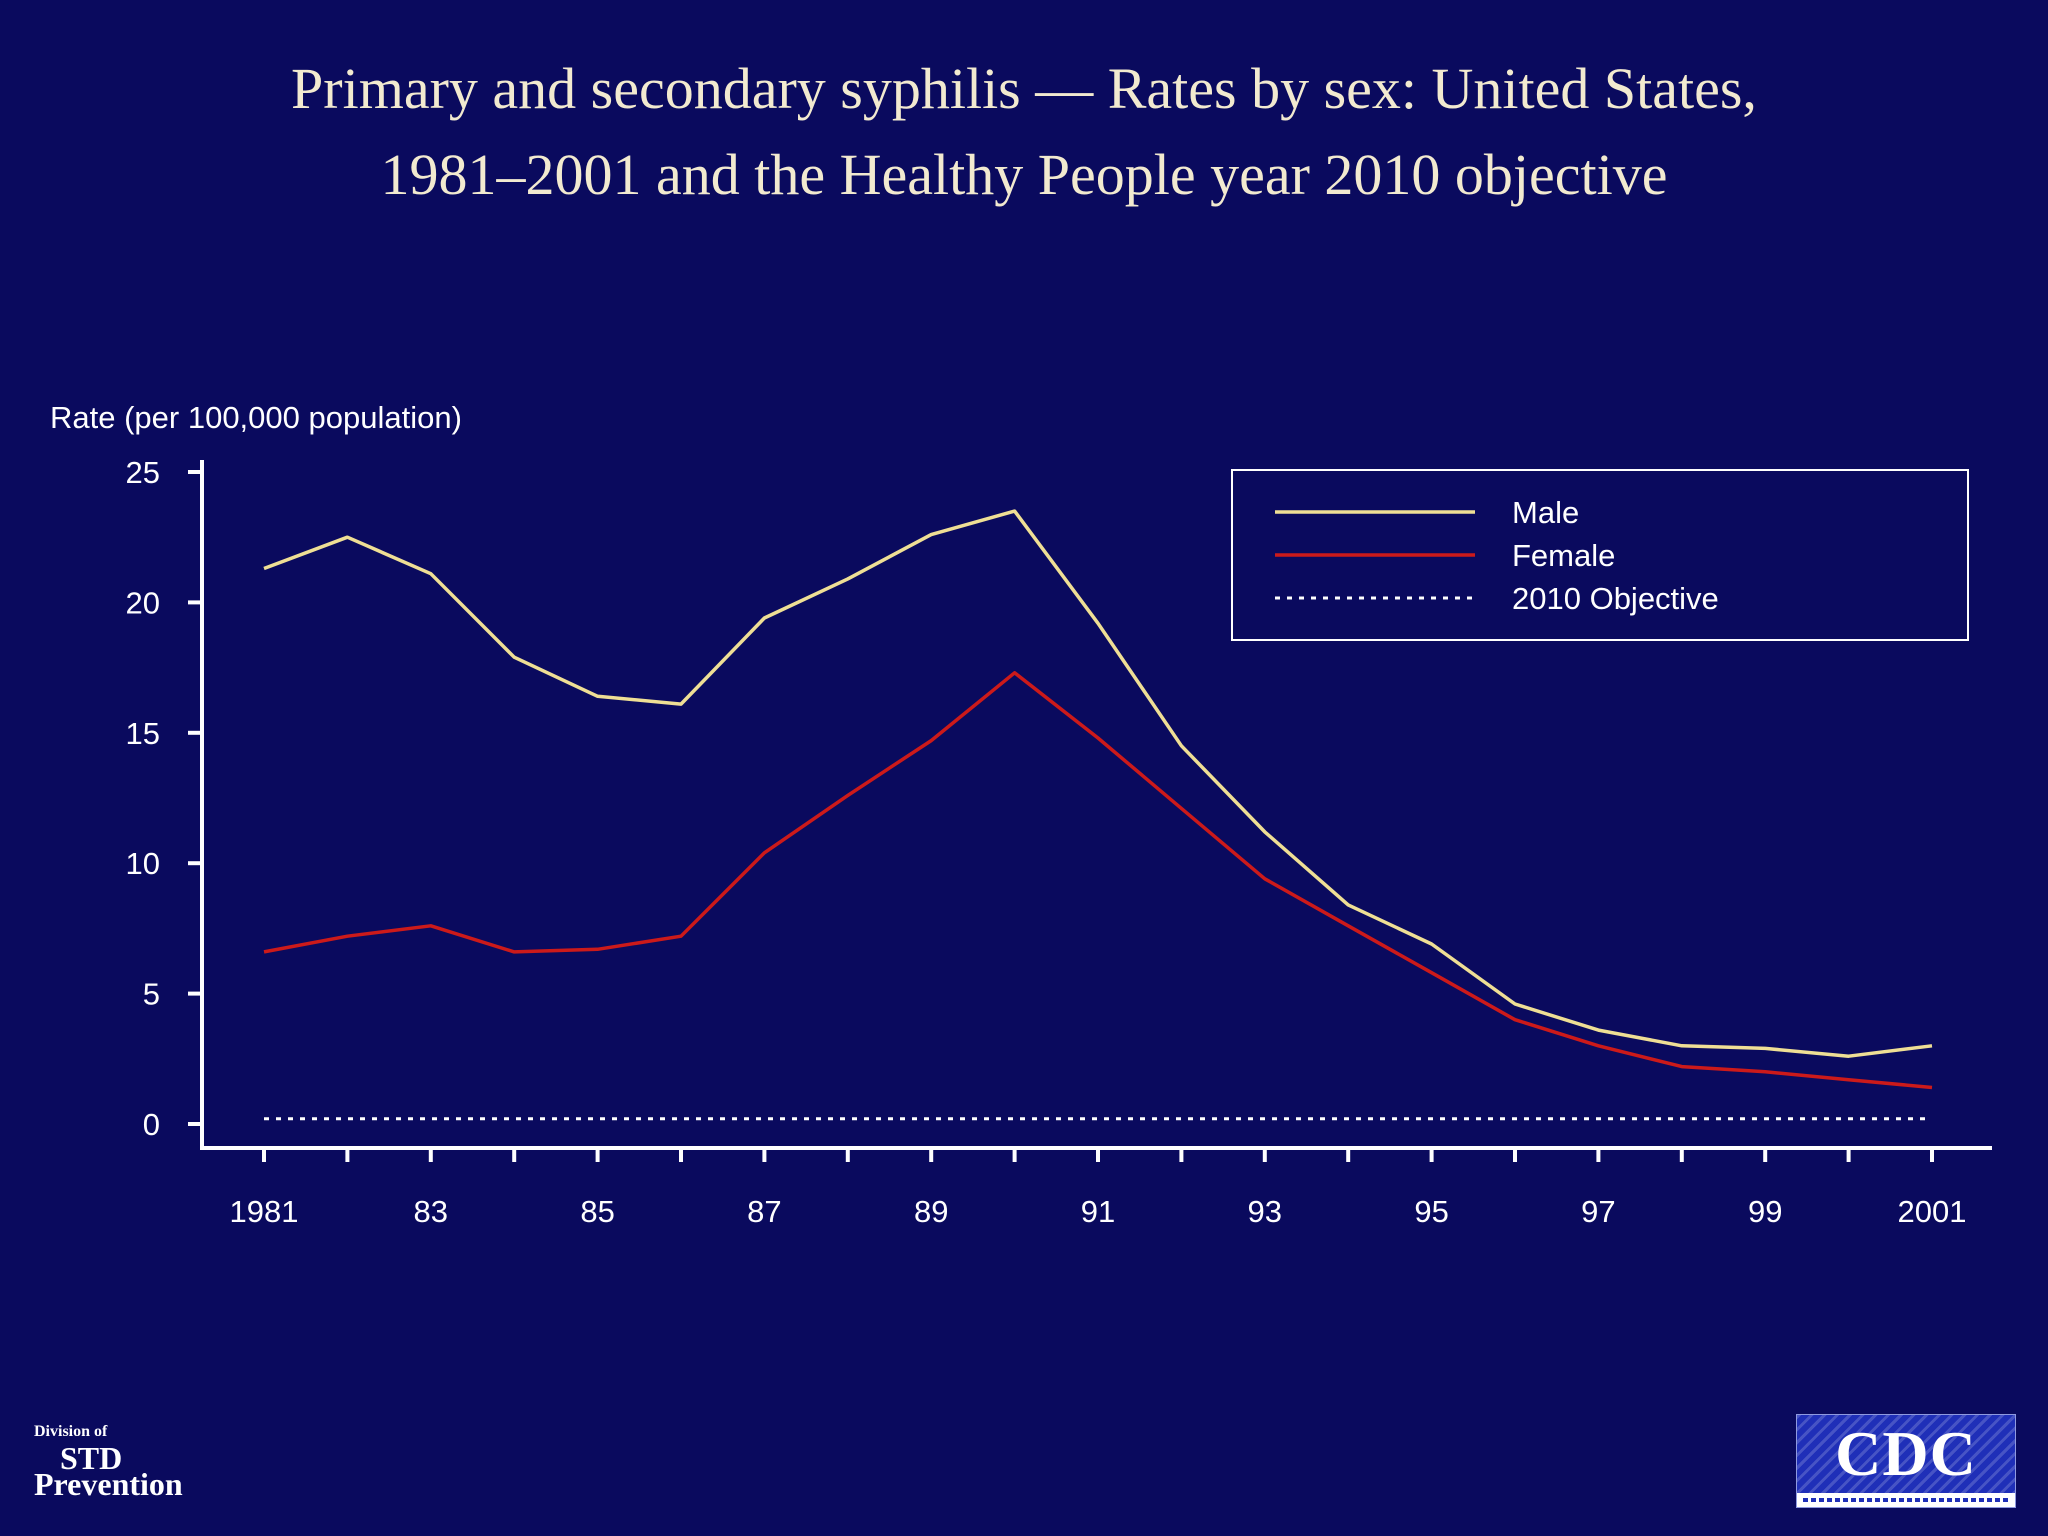  Describe the element at coordinates (931, 1211) in the screenshot. I see `x-tick-label: 89` at that location.